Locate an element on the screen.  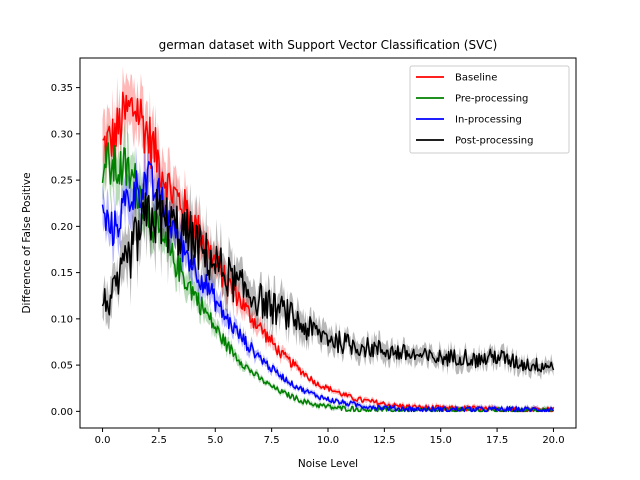
y-tick-label: 0.10 is located at coordinates (62, 319).